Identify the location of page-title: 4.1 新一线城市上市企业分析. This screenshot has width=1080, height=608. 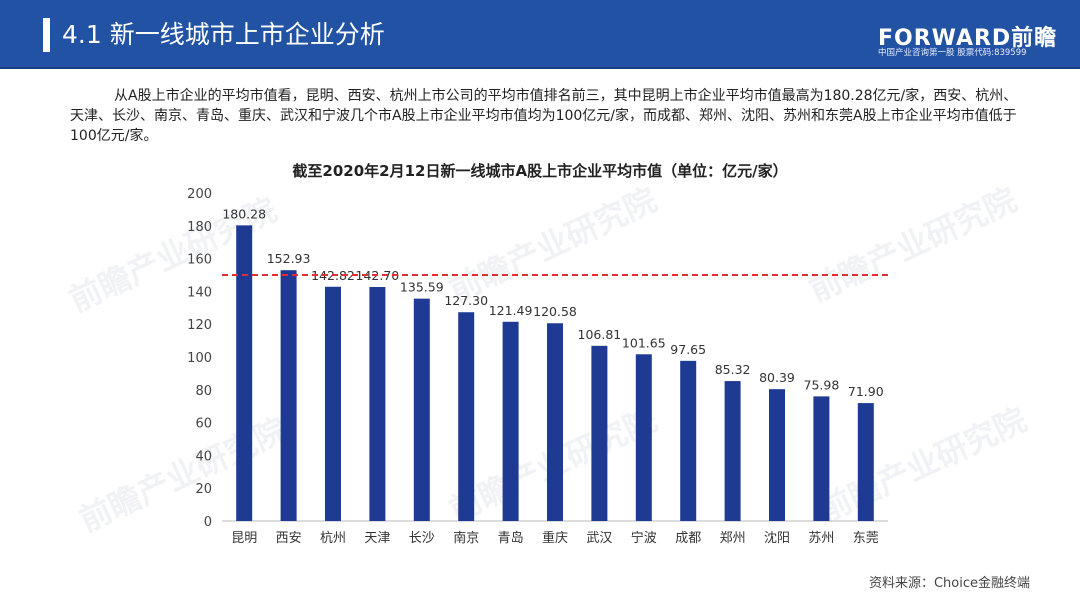
(223, 34).